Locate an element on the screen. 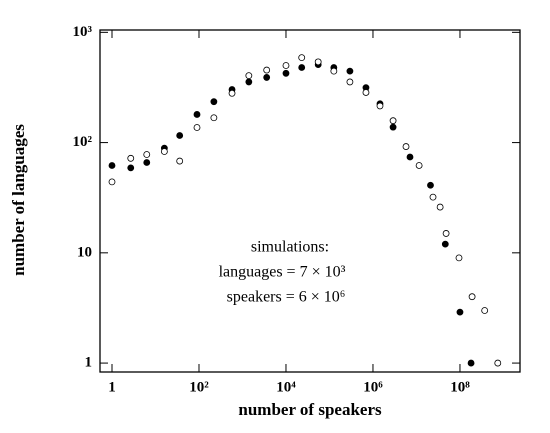  annotation: languages = 7 × 10³ is located at coordinates (282, 272).